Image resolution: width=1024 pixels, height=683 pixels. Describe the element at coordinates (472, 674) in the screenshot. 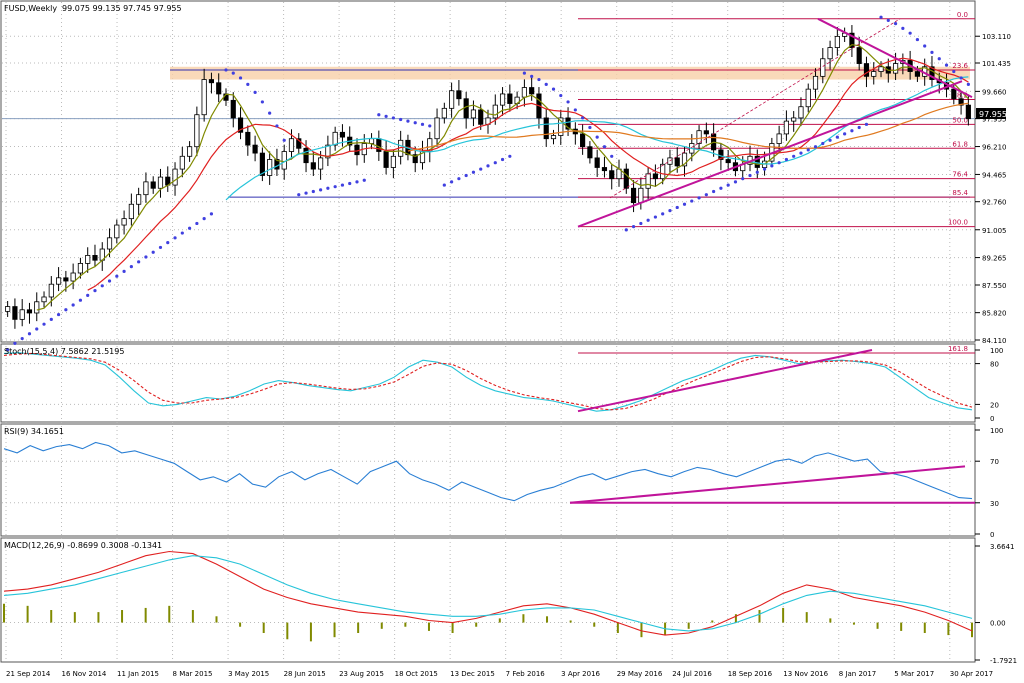

I see `x-tick-label: 13 Dec 2015` at that location.